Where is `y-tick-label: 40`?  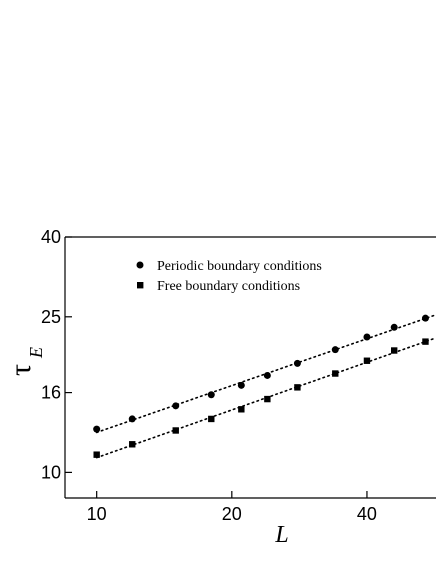 y-tick-label: 40 is located at coordinates (51, 237).